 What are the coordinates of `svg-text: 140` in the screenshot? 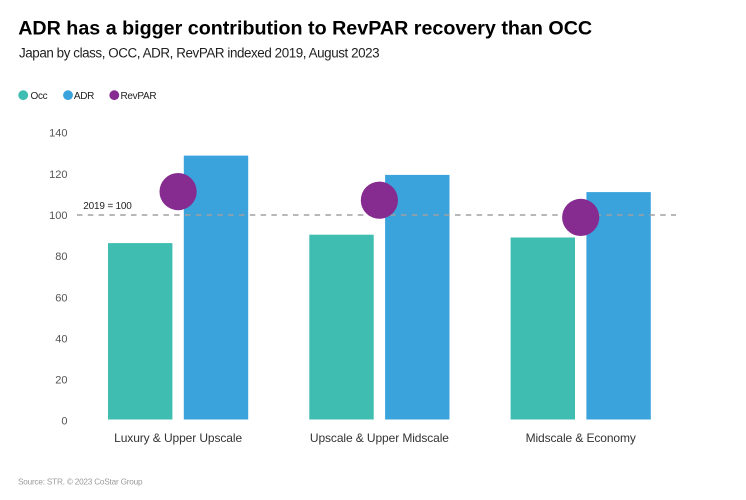 It's located at (58, 134).